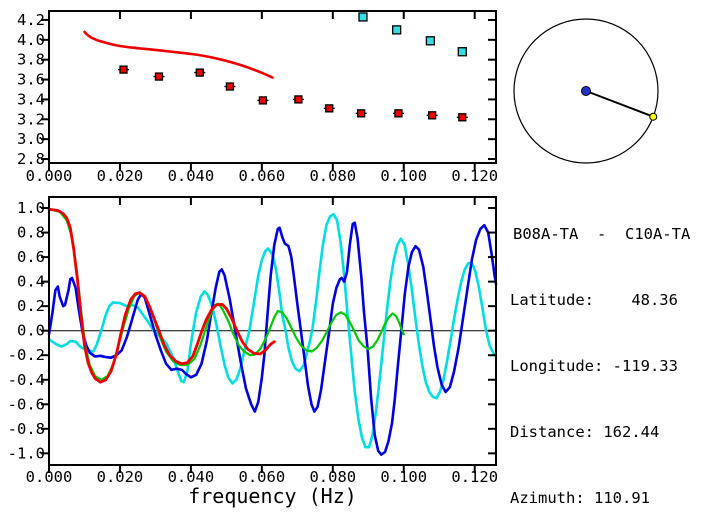 This screenshot has width=703, height=519. What do you see at coordinates (161, 295) in the screenshot?
I see `correlation-red` at bounding box center [161, 295].